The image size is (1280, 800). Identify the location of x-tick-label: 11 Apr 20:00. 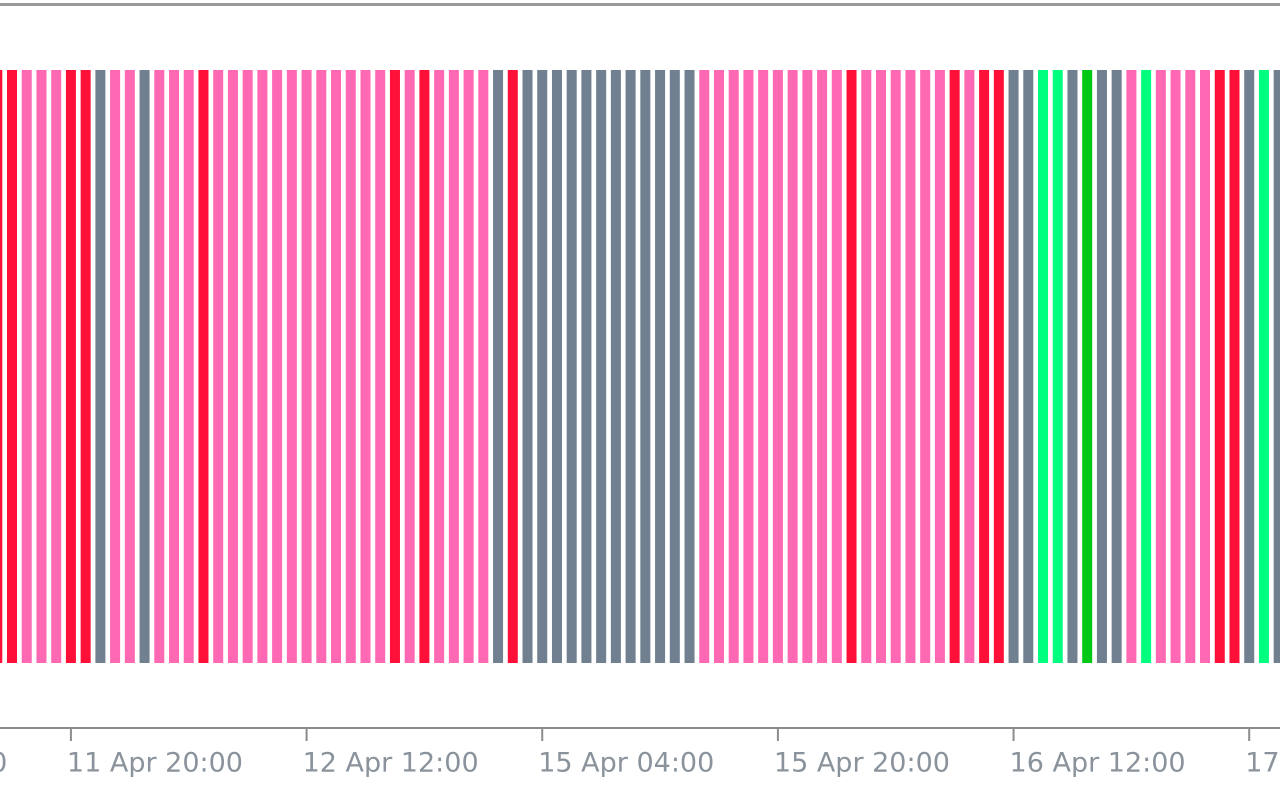
(155, 763).